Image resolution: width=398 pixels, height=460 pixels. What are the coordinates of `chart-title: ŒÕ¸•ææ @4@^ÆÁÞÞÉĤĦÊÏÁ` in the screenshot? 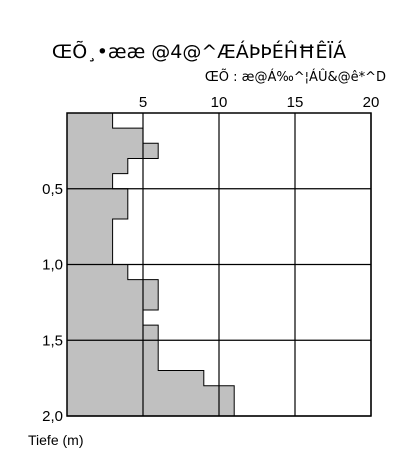 It's located at (199, 51).